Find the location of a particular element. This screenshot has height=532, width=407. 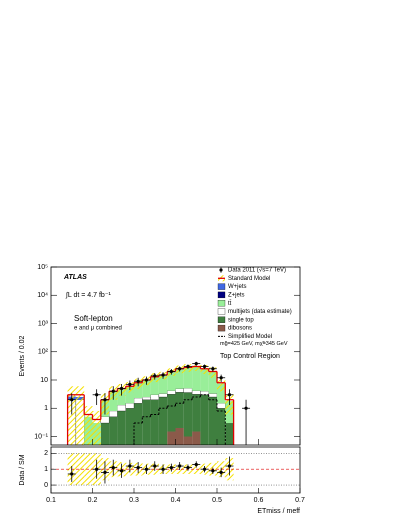

luminosity-label: ∫L dt = 4.7 fb⁻¹ is located at coordinates (88, 295).